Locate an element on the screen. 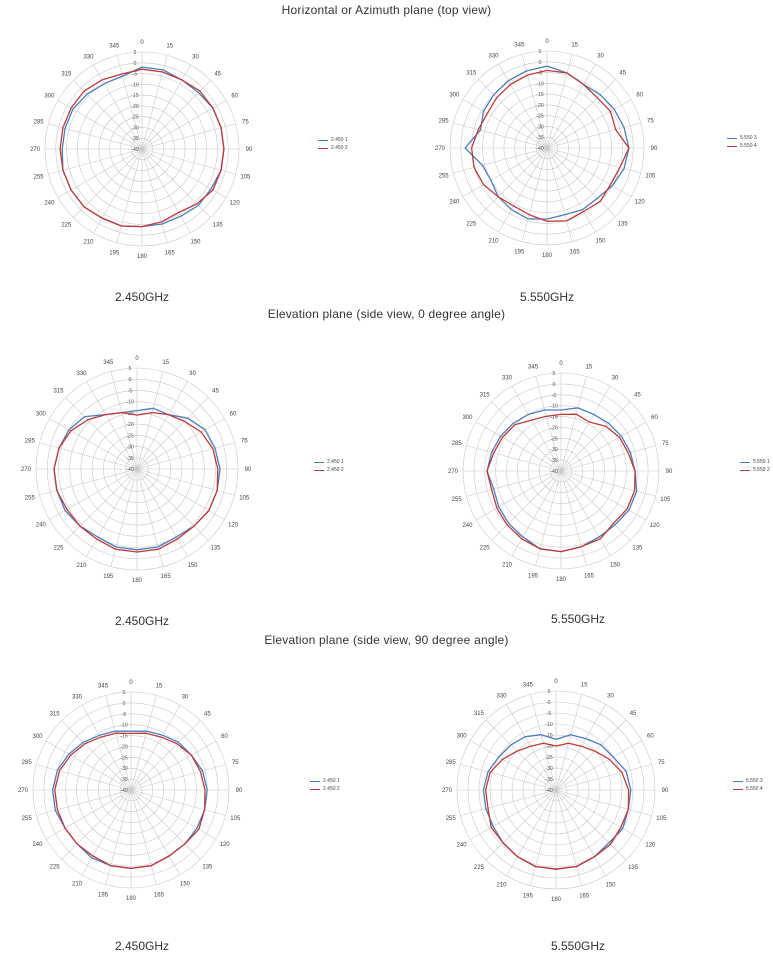 Image resolution: width=773 pixels, height=958 pixels. angle-label: 135 is located at coordinates (207, 867).